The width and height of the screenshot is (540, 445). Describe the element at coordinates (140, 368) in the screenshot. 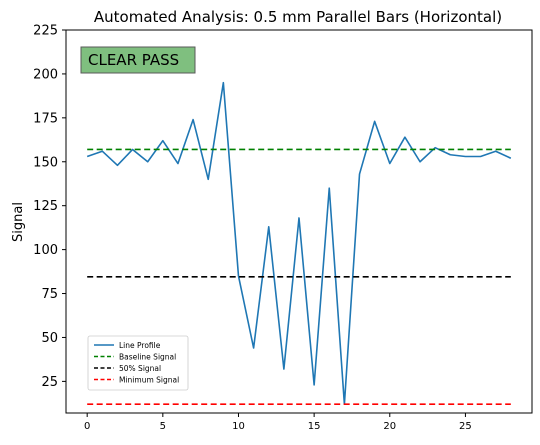

I see `legend-label: 50% Signal` at that location.